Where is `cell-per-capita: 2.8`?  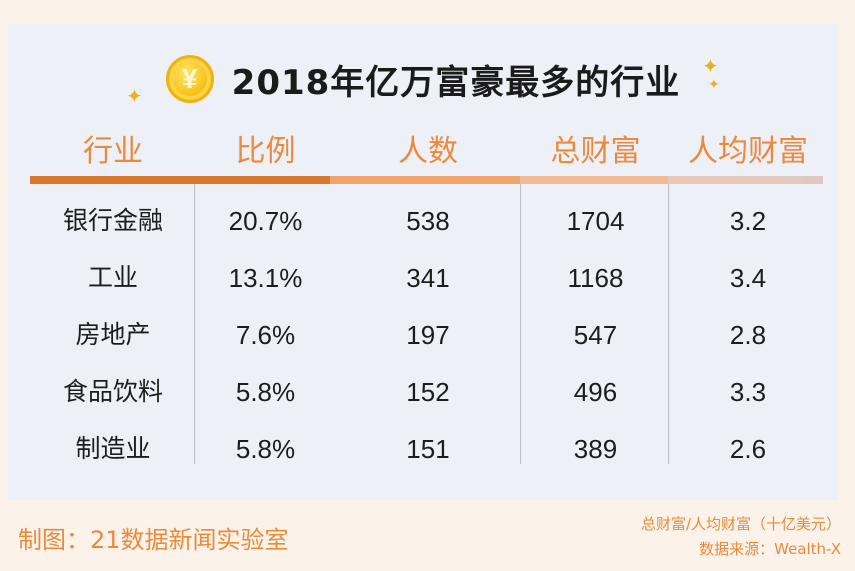
cell-per-capita: 2.8 is located at coordinates (748, 335).